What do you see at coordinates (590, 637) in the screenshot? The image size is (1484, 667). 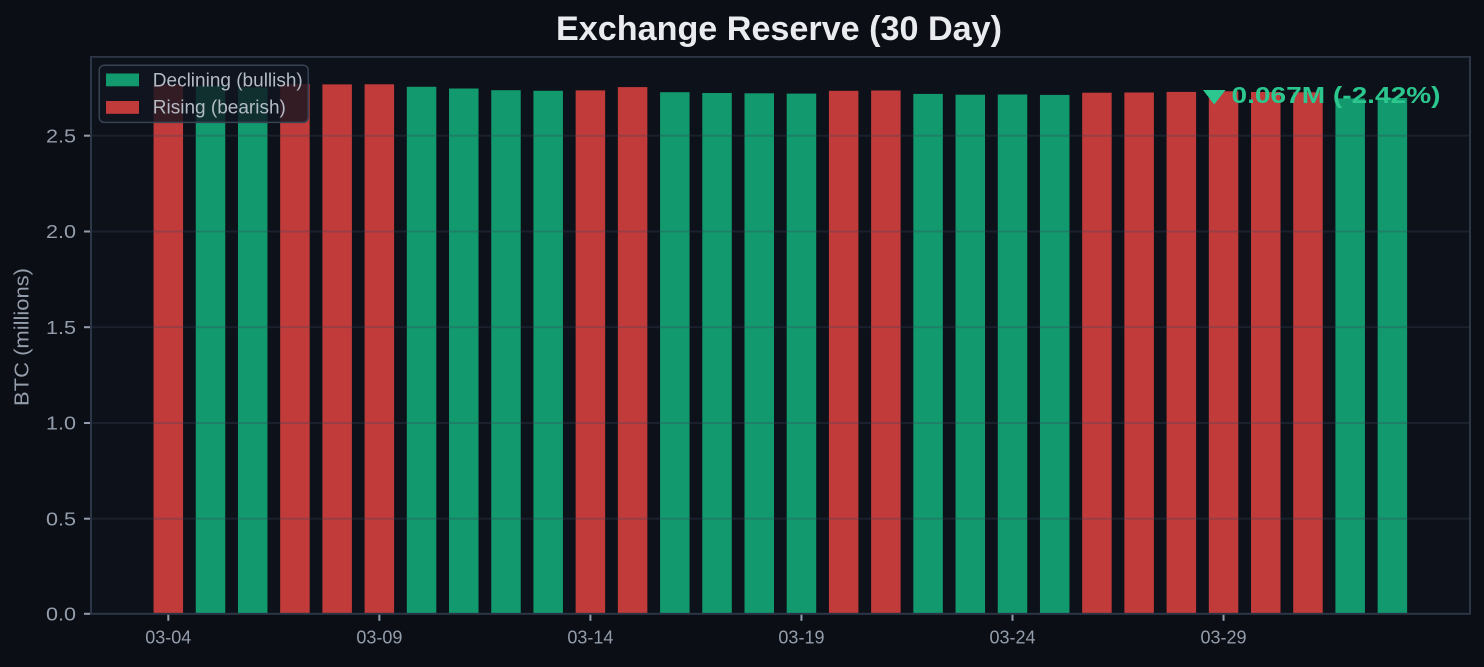 I see `svg-text: 03-14` at bounding box center [590, 637].